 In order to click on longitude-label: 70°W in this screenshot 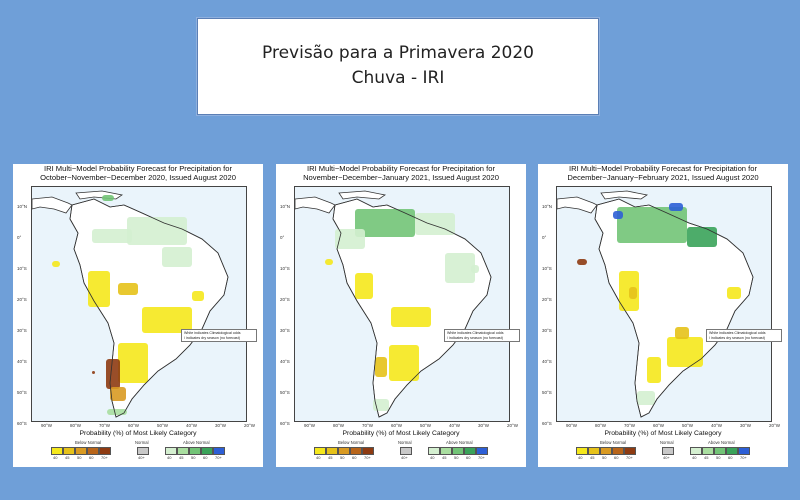, I will do `click(105, 425)`.